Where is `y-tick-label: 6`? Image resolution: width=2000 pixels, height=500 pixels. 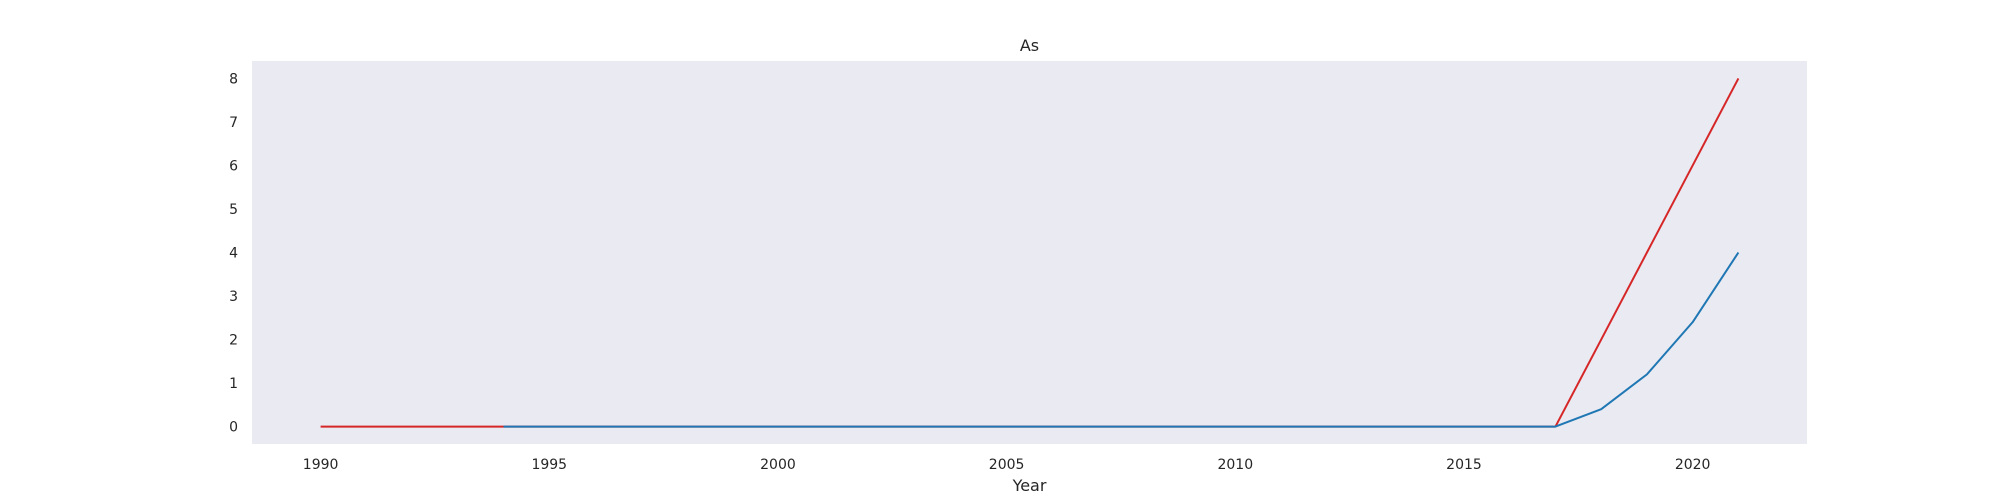
y-tick-label: 6 is located at coordinates (233, 166).